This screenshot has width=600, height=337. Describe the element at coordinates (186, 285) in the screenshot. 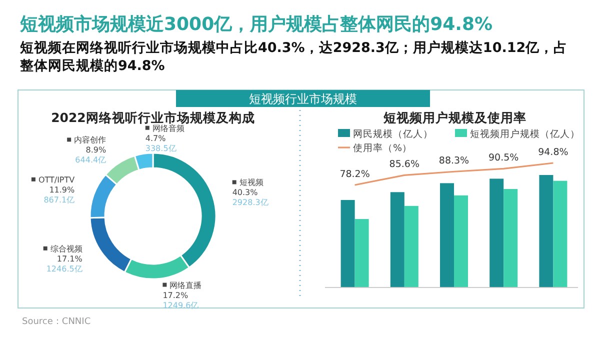

I see `slice-label: 网络直播` at that location.